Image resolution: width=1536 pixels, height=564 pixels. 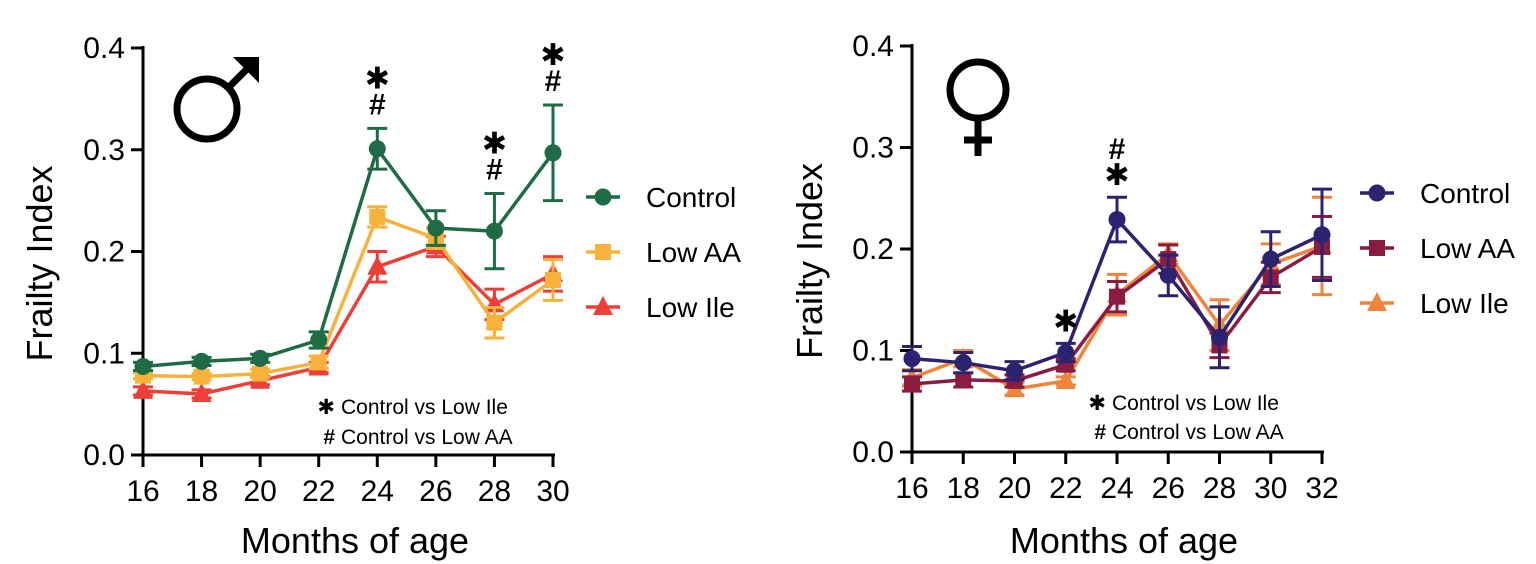 What do you see at coordinates (978, 107) in the screenshot?
I see `female-symbol-icon` at bounding box center [978, 107].